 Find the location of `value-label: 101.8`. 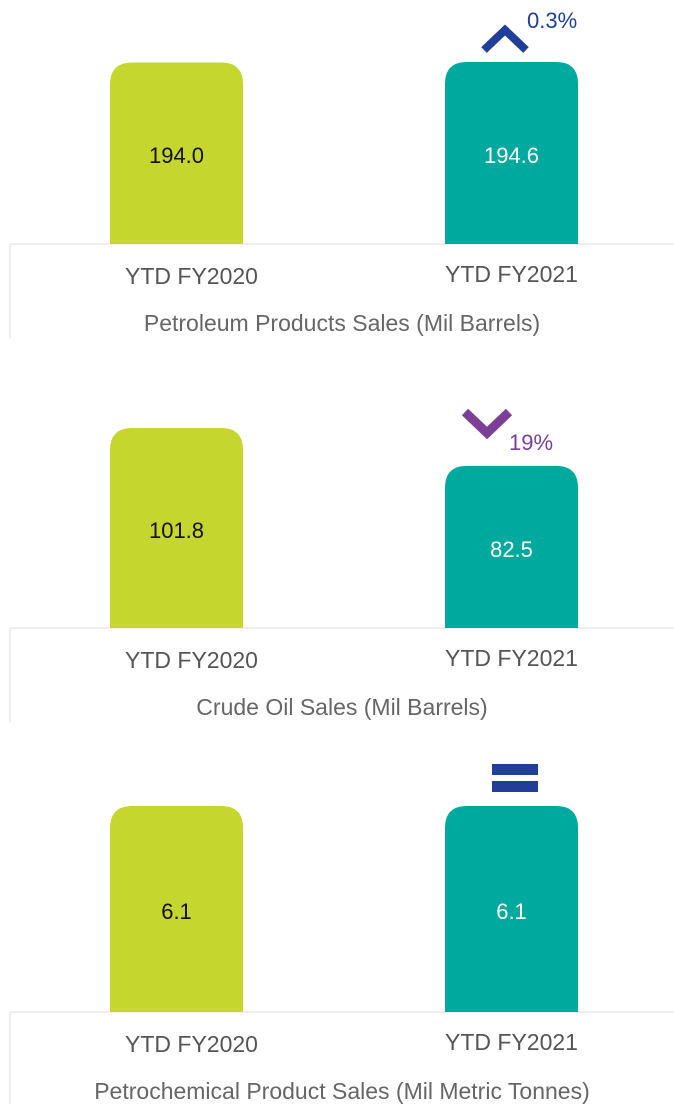

value-label: 101.8 is located at coordinates (176, 530).